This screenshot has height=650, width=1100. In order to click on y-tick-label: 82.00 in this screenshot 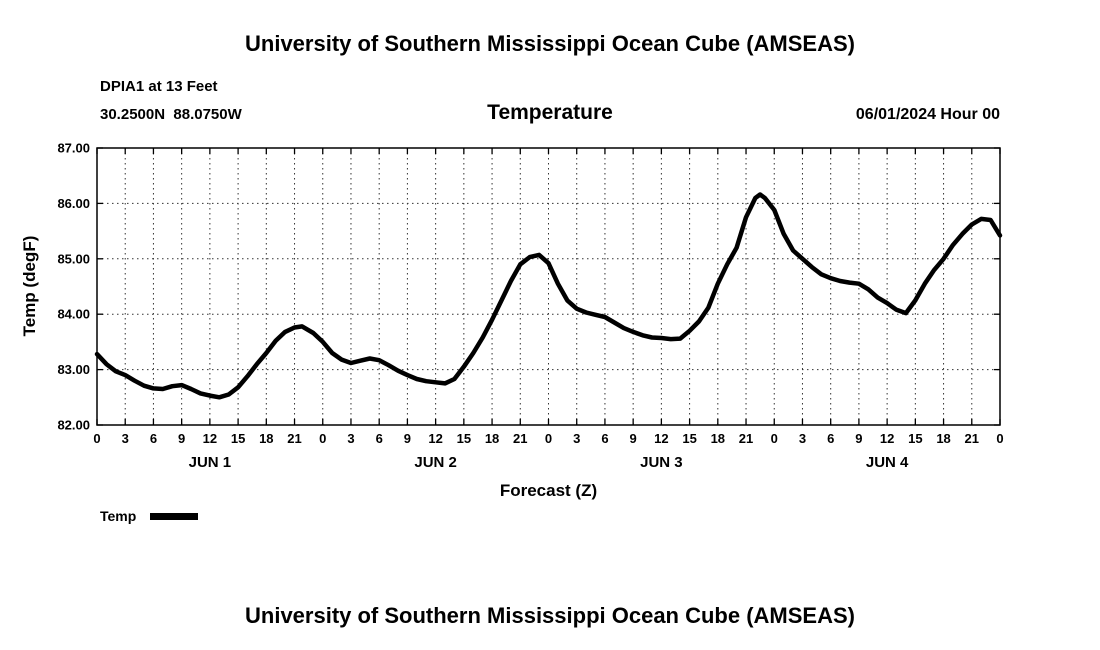, I will do `click(73, 425)`.